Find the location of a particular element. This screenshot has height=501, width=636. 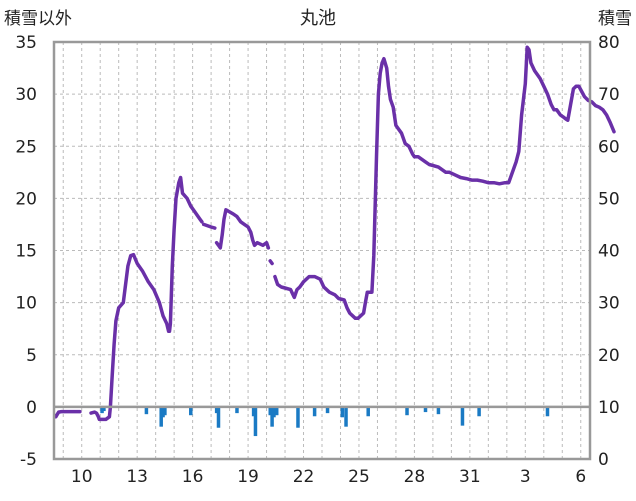

left-tick-label: 5 is located at coordinates (31, 356).